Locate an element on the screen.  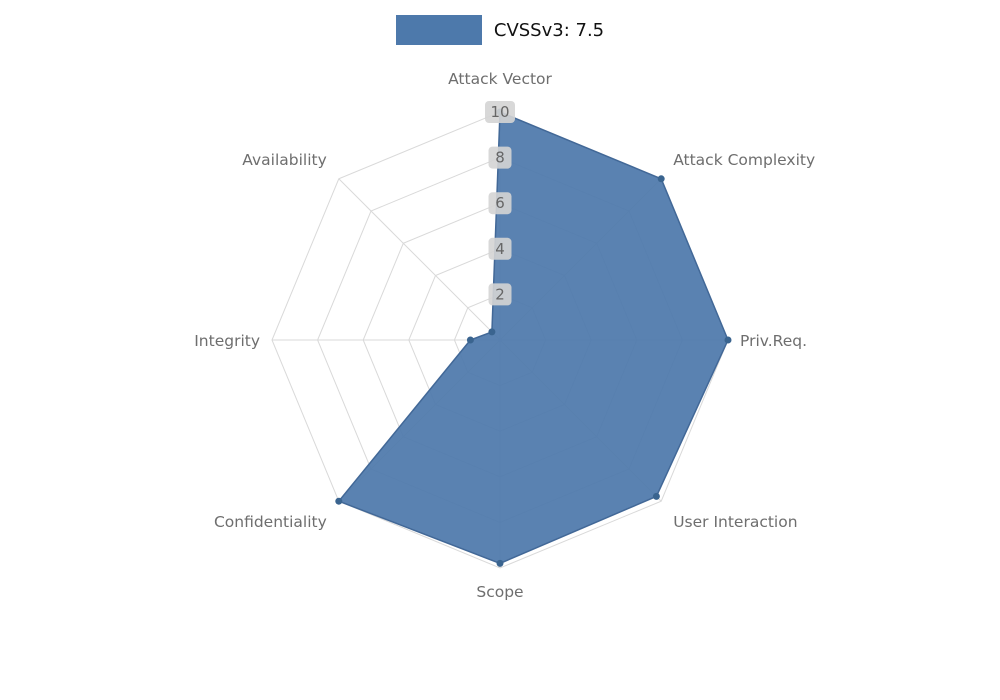
tick-label: 8 is located at coordinates (500, 158).